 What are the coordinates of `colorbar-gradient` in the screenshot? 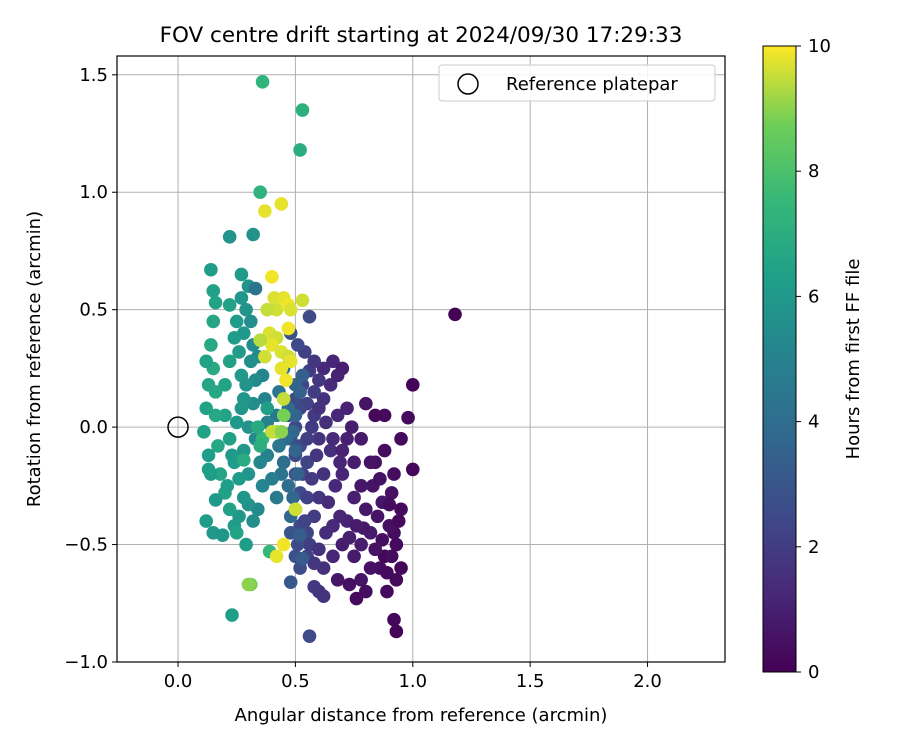 It's located at (779, 359).